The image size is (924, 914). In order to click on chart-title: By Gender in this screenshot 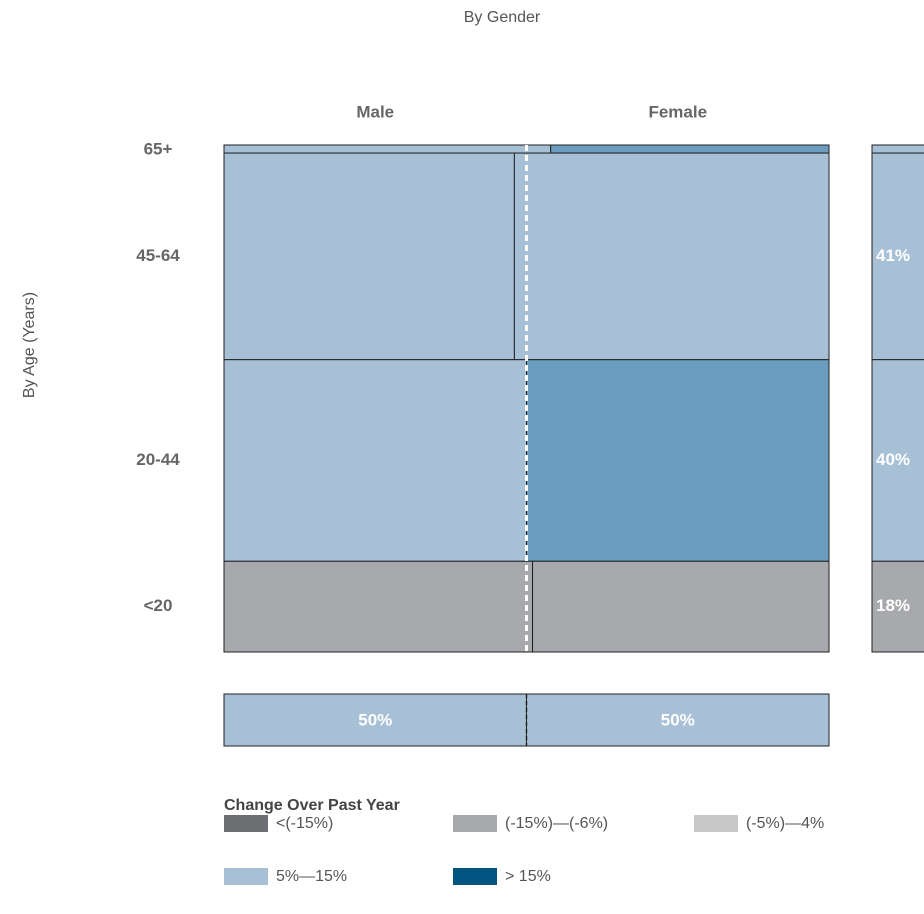, I will do `click(502, 17)`.